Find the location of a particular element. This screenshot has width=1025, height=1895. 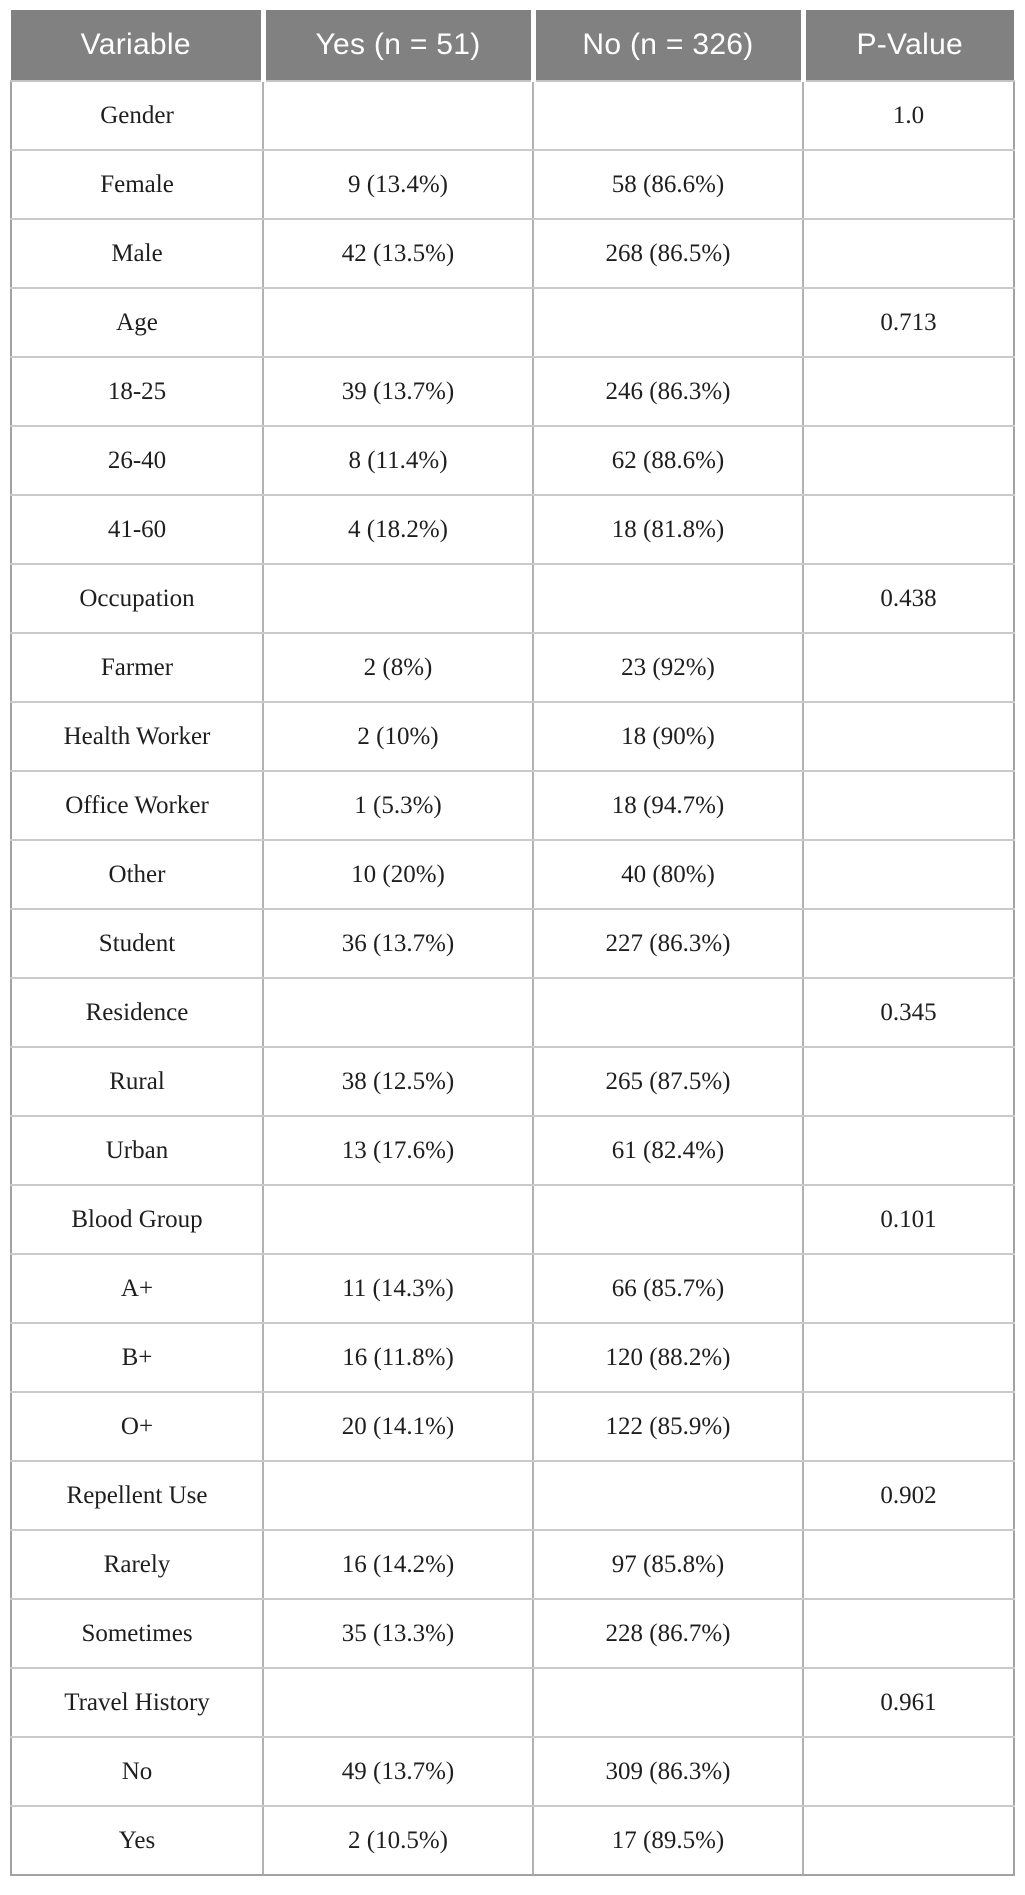

cell-yes-count: 49 (13.7%) is located at coordinates (398, 1771).